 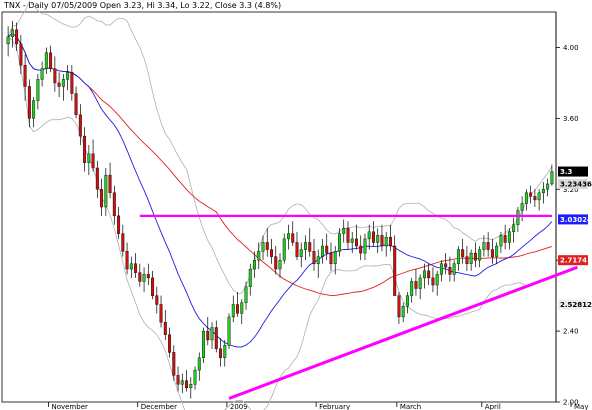 I want to click on x-tick-label: 2009, so click(x=239, y=406).